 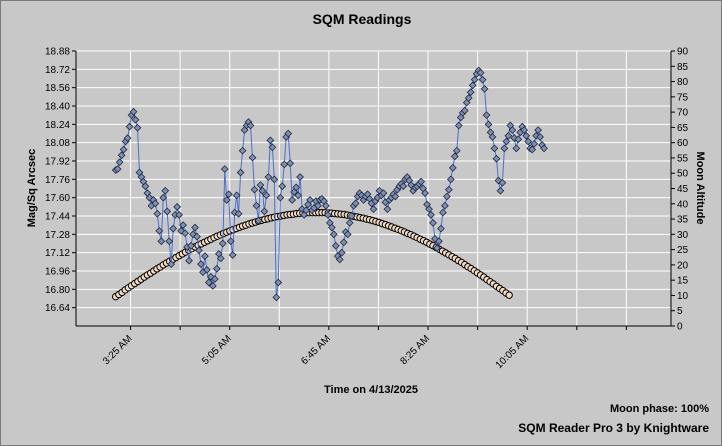 What do you see at coordinates (57, 88) in the screenshot?
I see `y-tick-label: 18.56` at bounding box center [57, 88].